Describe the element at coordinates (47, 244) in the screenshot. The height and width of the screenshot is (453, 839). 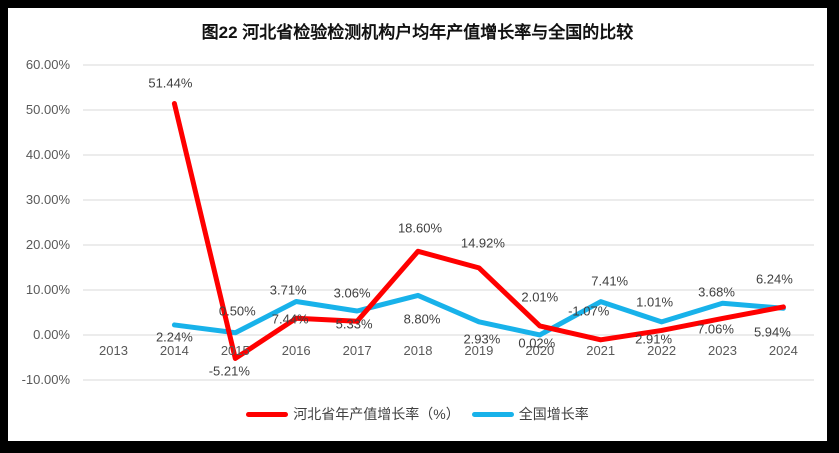
I see `y-axis-tick: 20.00%` at that location.